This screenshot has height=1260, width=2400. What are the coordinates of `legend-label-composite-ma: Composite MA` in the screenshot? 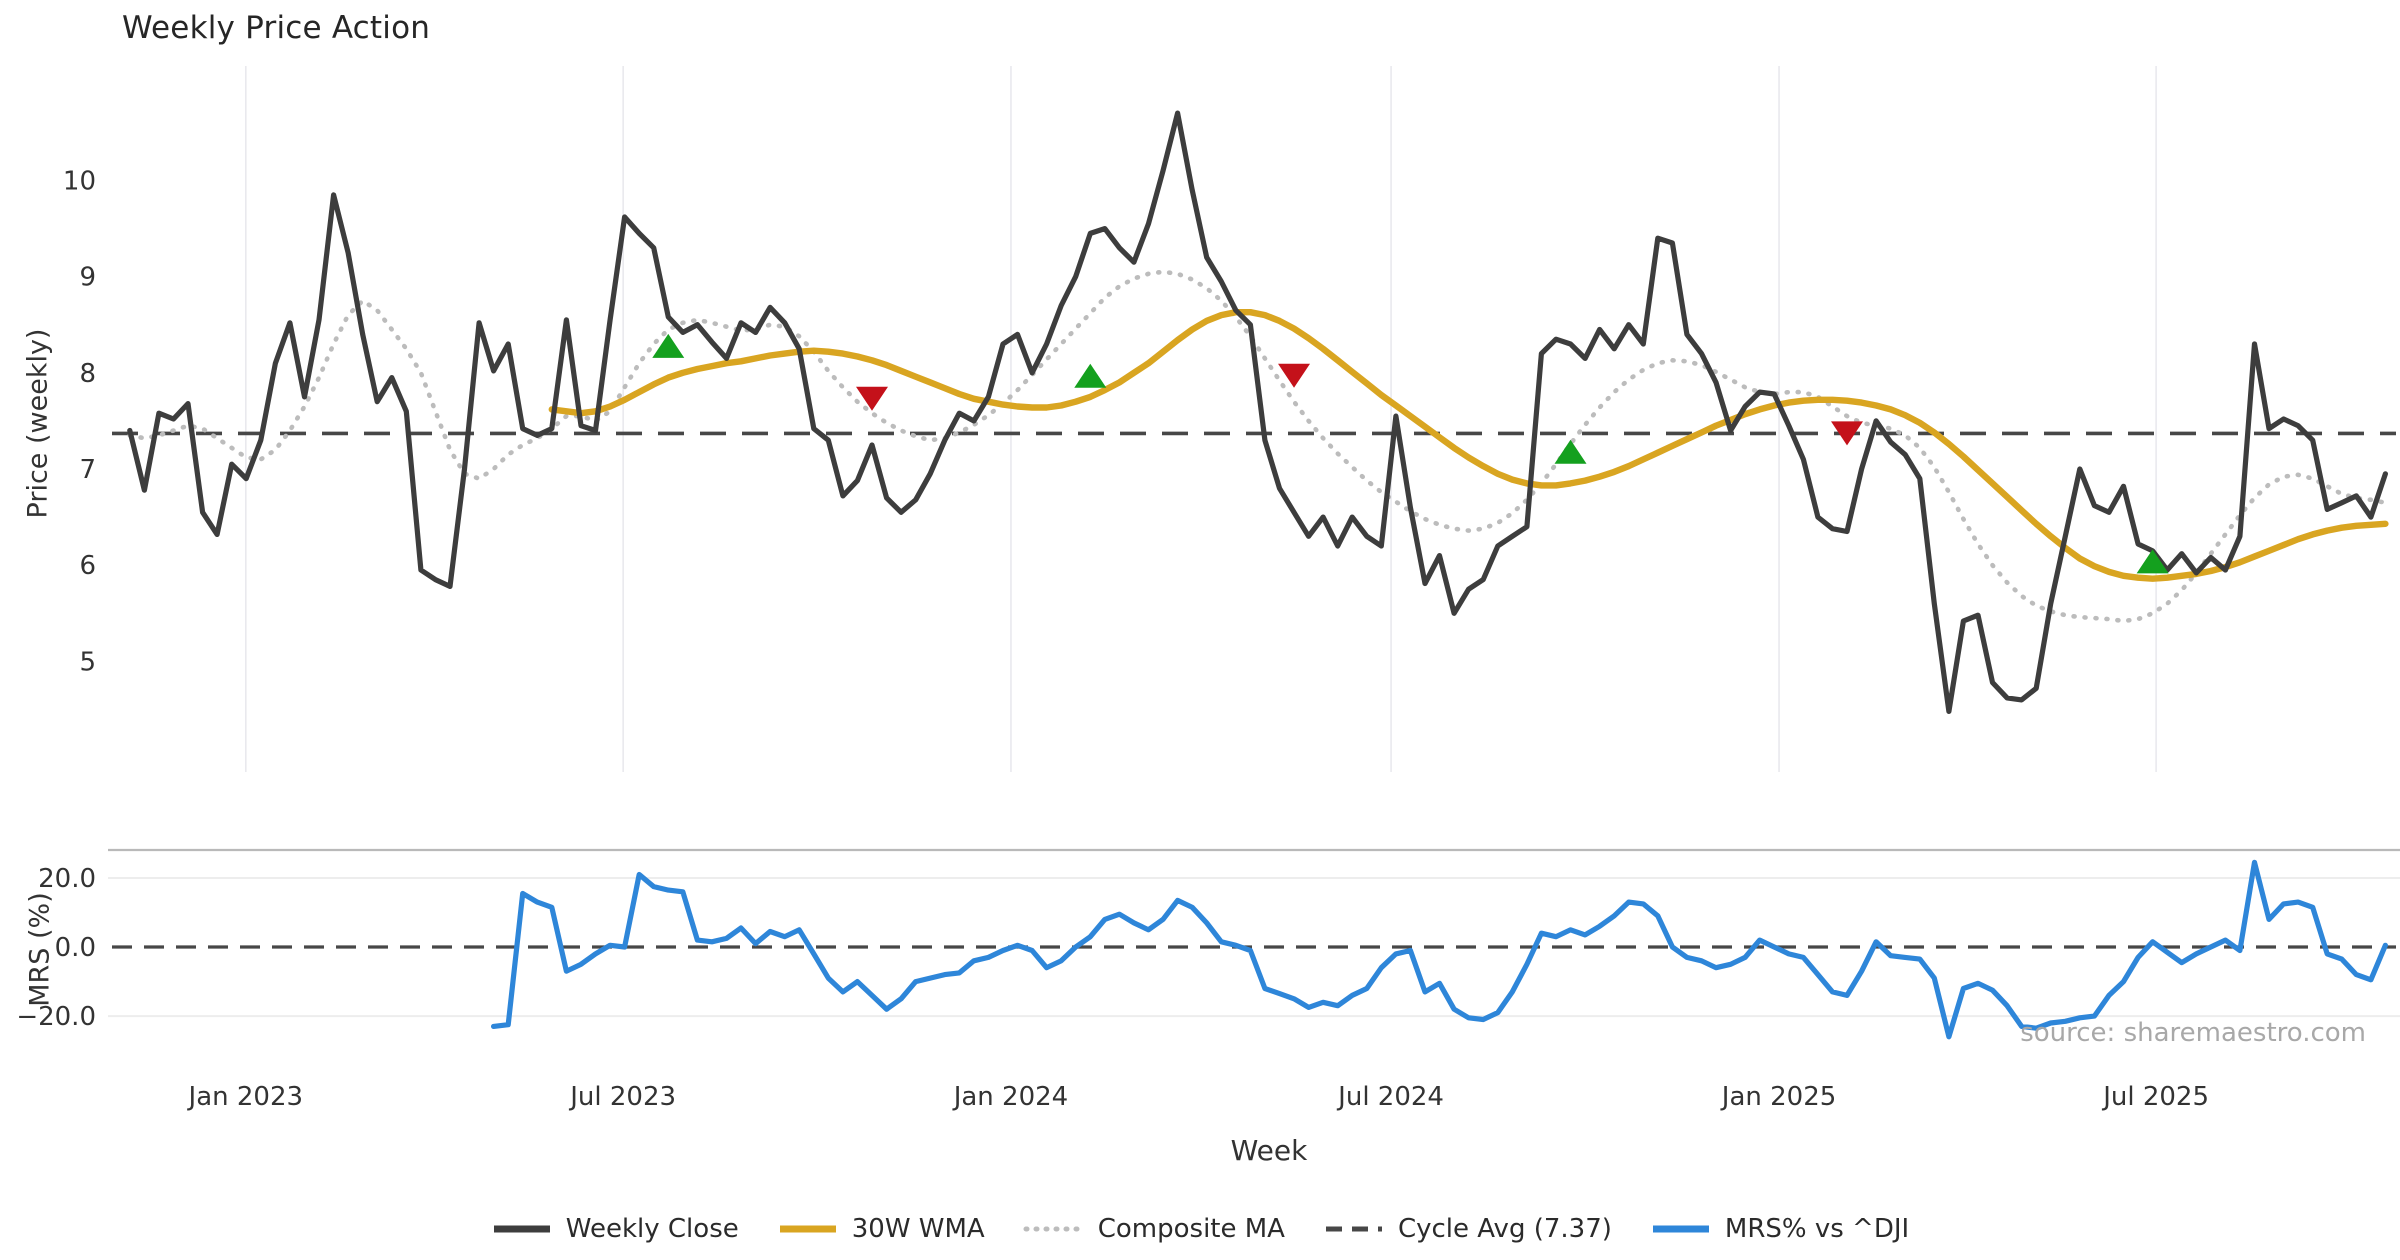 It's located at (1191, 1229).